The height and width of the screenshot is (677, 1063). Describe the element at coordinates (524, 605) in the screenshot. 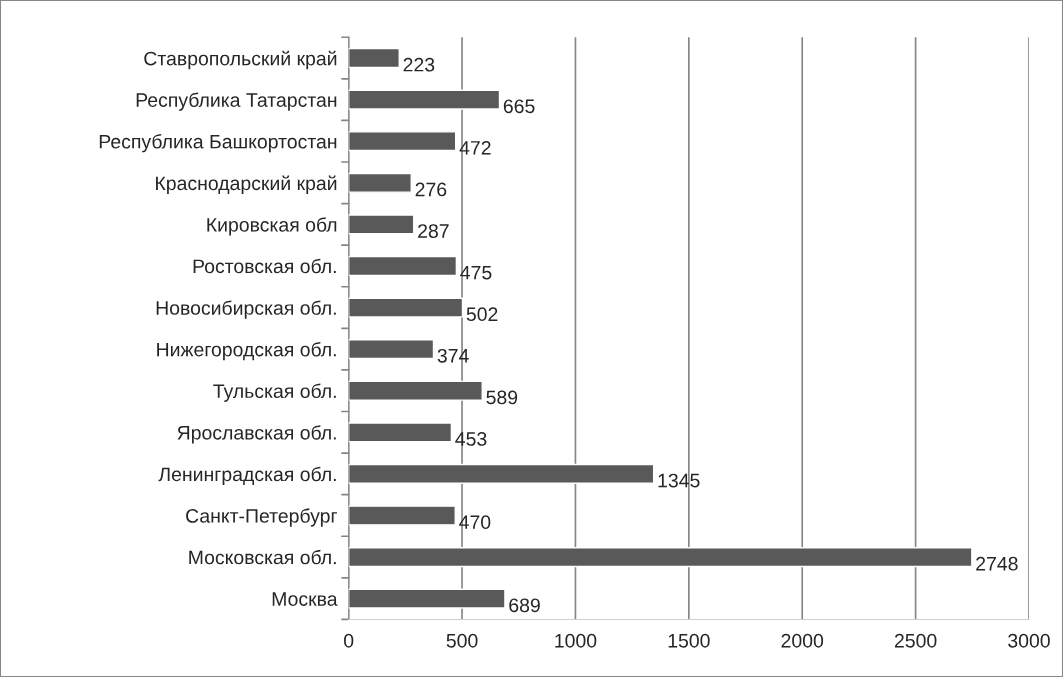

I see `data-label: 689` at that location.